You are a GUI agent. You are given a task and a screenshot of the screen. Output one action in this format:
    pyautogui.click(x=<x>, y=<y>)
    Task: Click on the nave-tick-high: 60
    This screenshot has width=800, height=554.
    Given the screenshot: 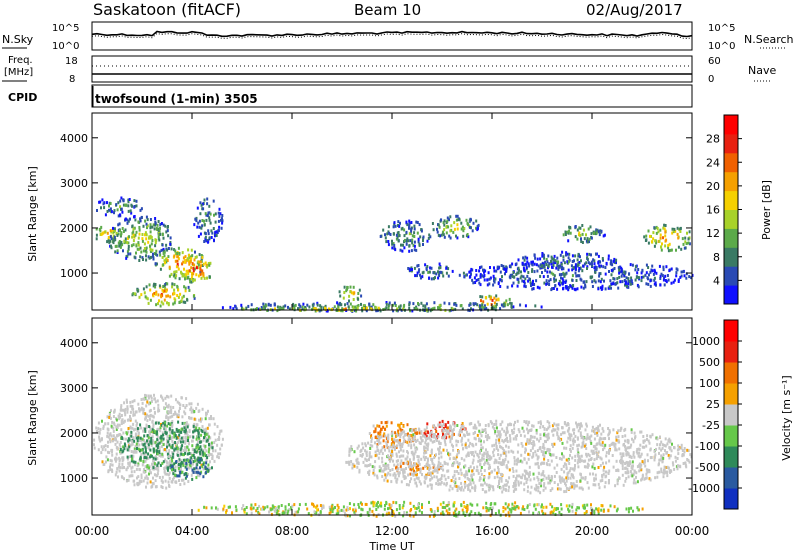 What is the action you would take?
    pyautogui.click(x=714, y=61)
    